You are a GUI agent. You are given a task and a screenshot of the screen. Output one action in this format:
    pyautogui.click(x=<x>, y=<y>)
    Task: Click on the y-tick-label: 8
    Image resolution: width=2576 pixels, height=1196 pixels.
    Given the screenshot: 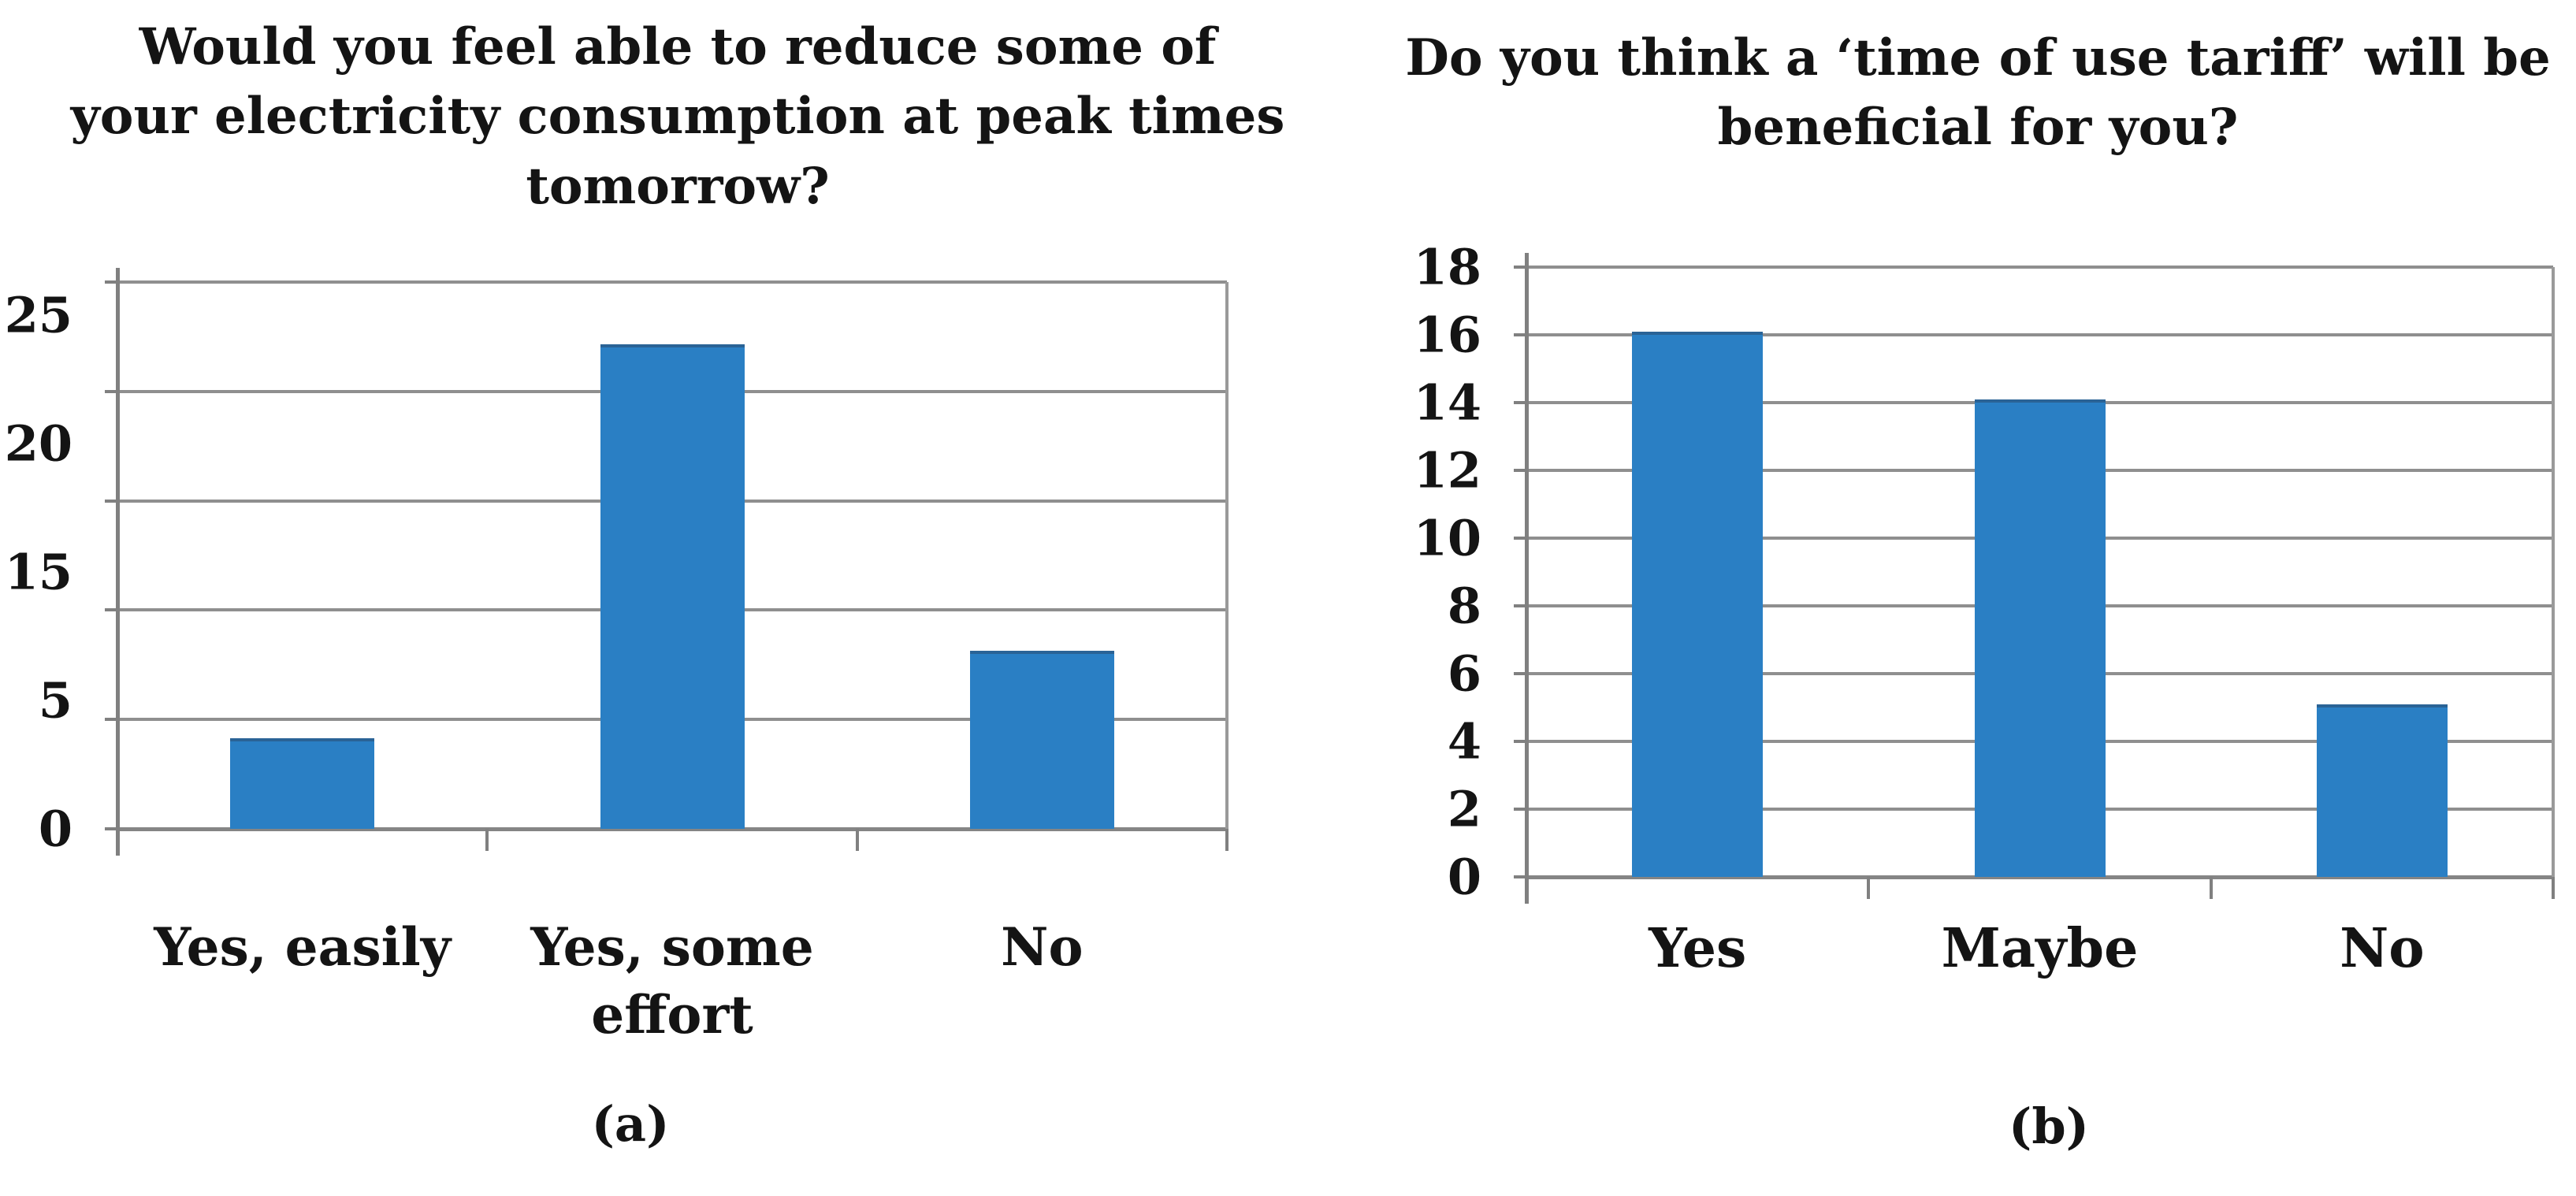 What is the action you would take?
    pyautogui.click(x=1464, y=606)
    